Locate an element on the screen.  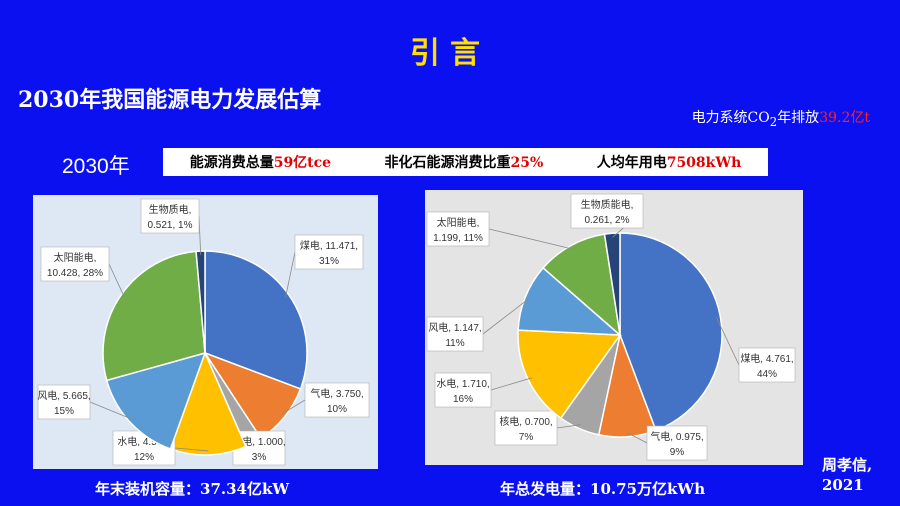
generation-caption: 年总发电量：10.75万亿kWh is located at coordinates (603, 489).